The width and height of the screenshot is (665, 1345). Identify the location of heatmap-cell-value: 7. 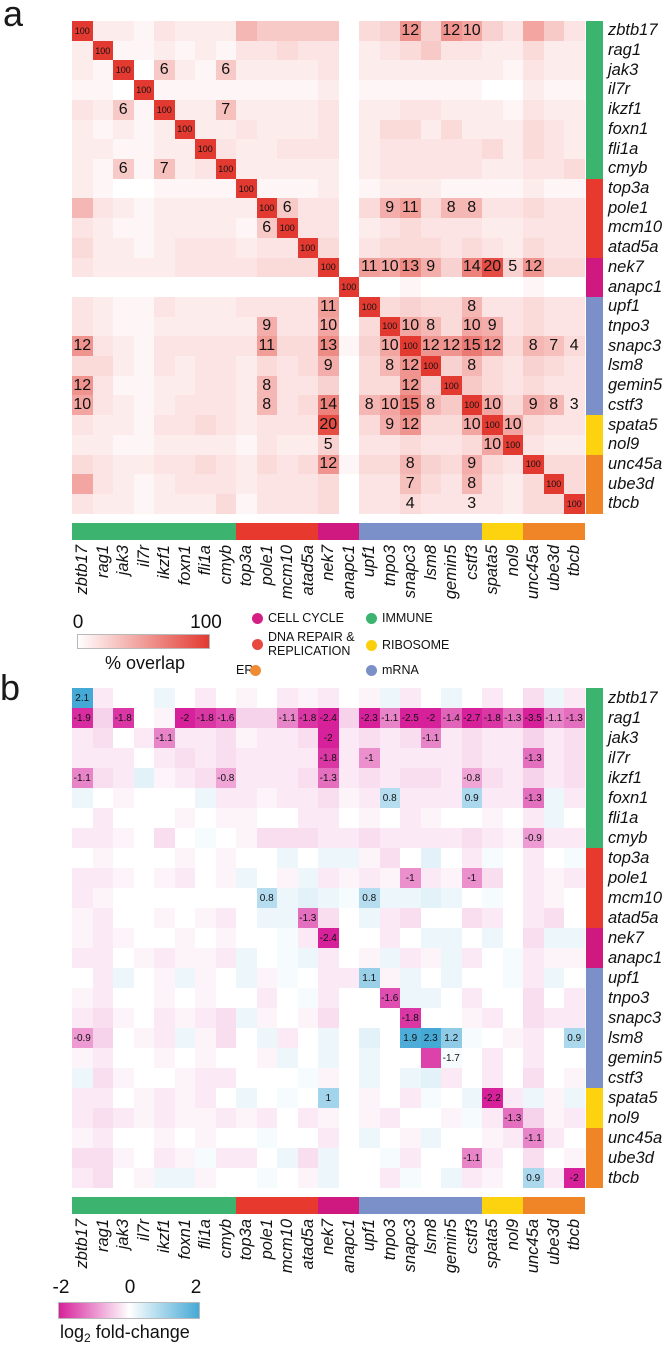
(410, 484).